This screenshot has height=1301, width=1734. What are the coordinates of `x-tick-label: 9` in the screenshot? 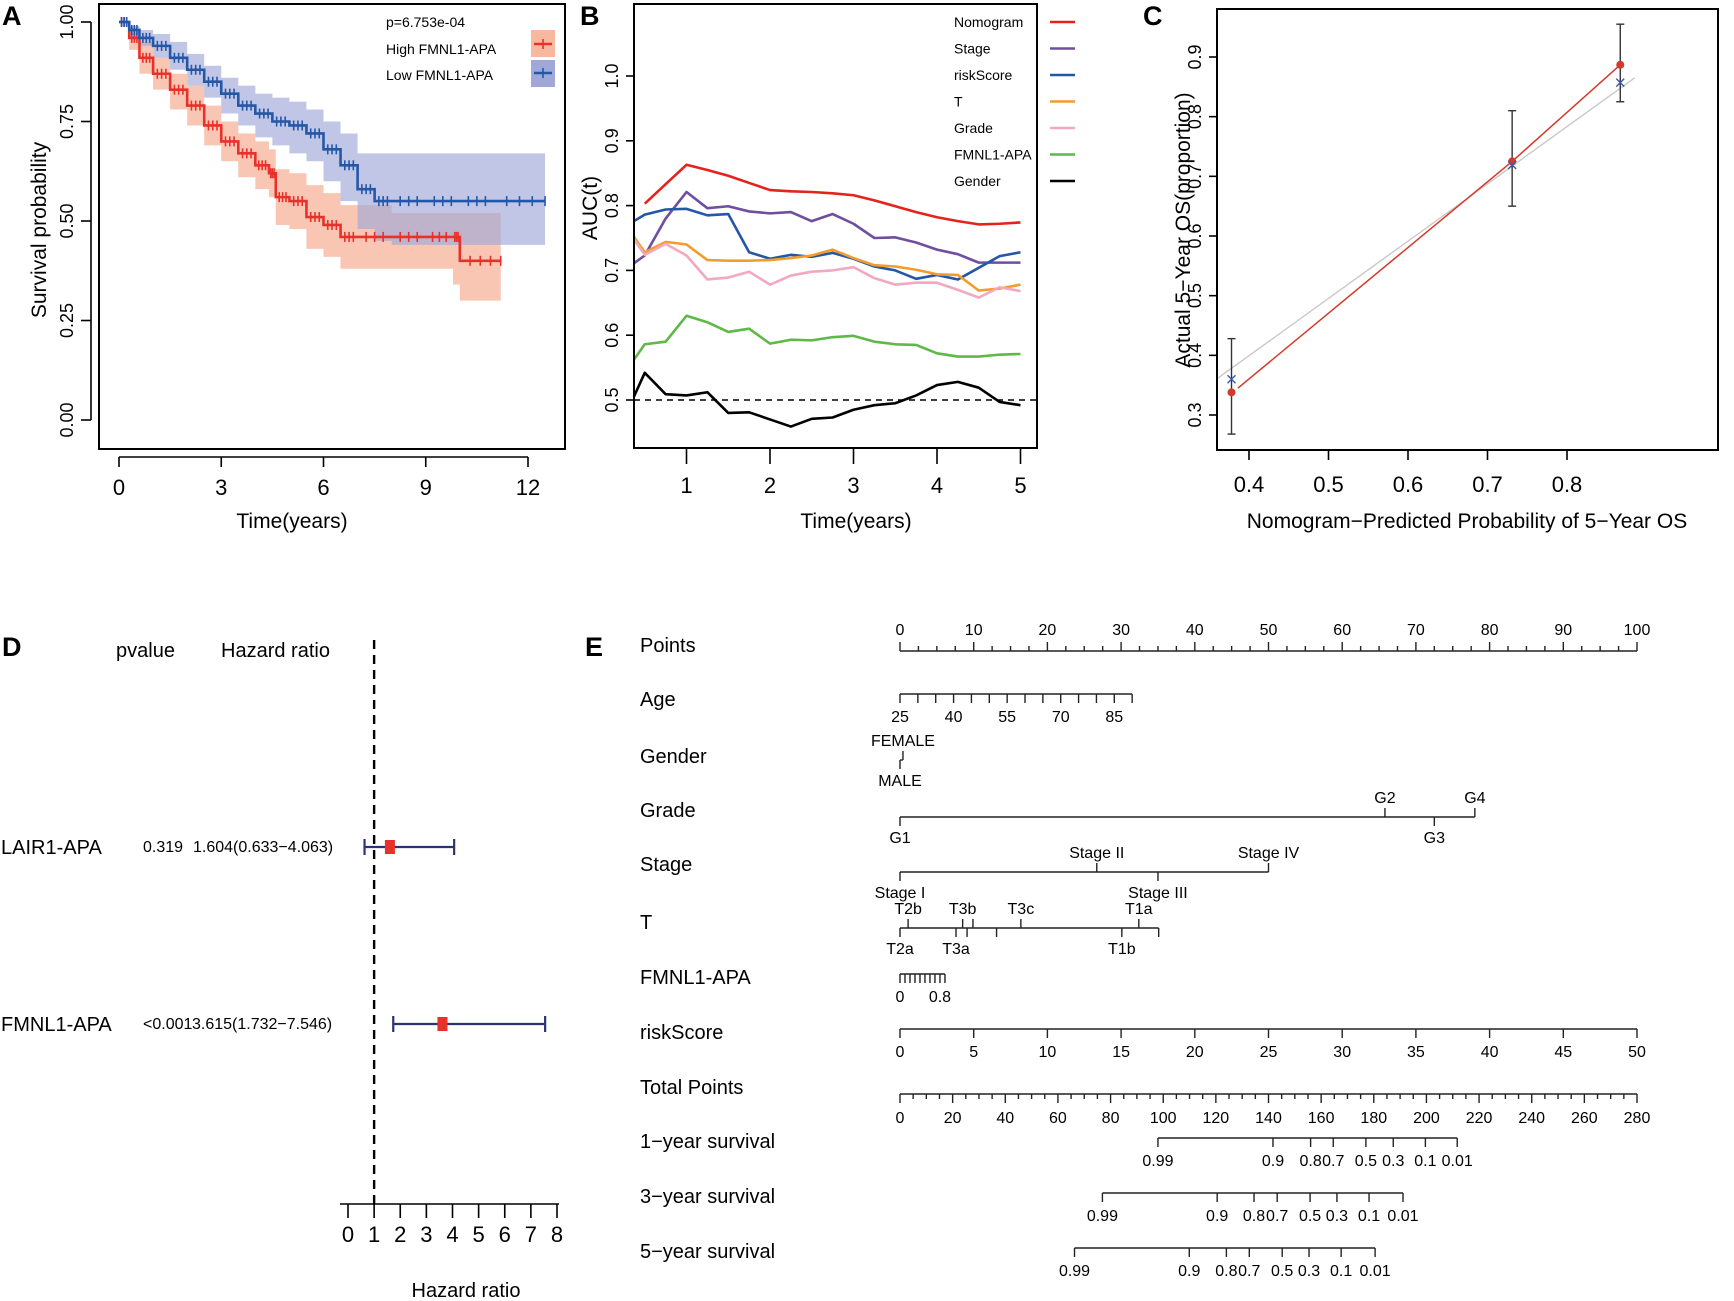 It's located at (426, 487).